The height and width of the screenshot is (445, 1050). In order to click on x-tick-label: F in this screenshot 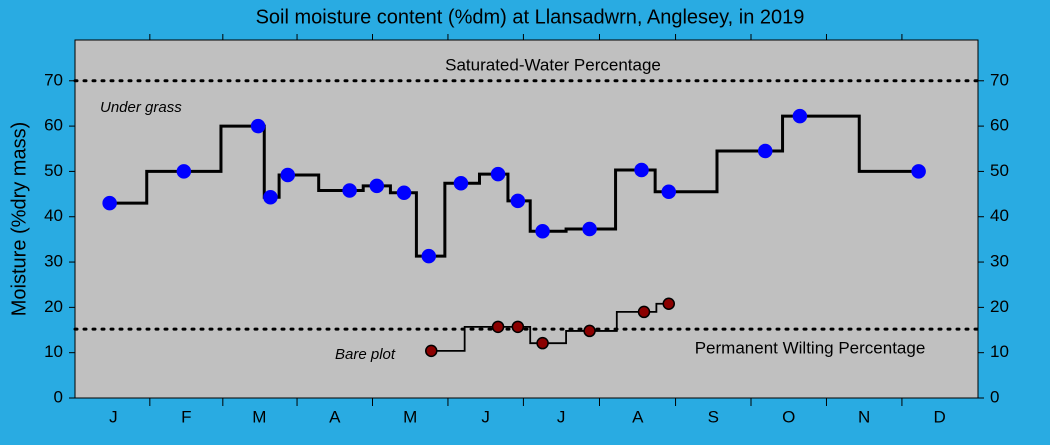, I will do `click(186, 416)`.